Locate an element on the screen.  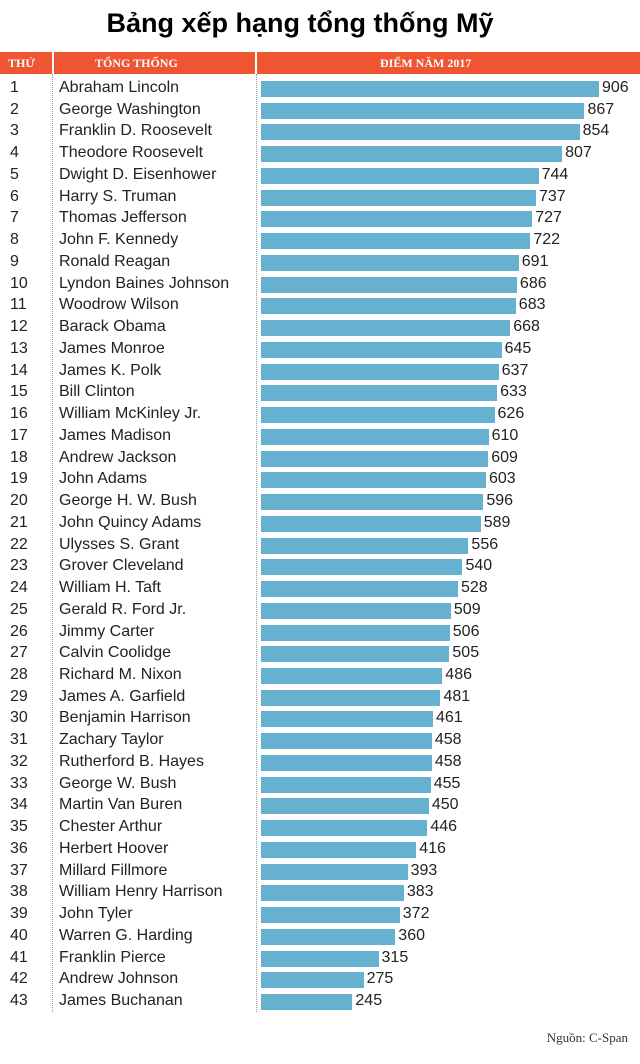
table-header: Thứ Tổng thống Điểm năm 2017 is located at coordinates (320, 63).